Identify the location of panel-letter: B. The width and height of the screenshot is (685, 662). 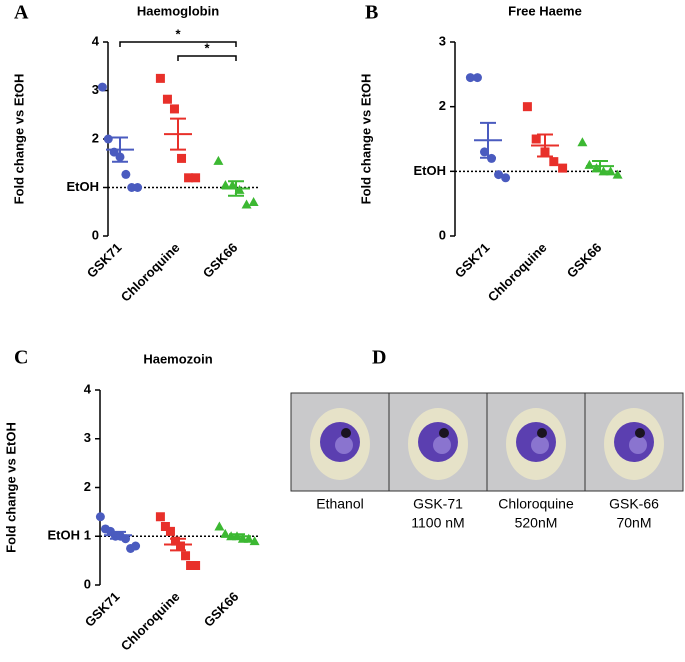
(371, 13).